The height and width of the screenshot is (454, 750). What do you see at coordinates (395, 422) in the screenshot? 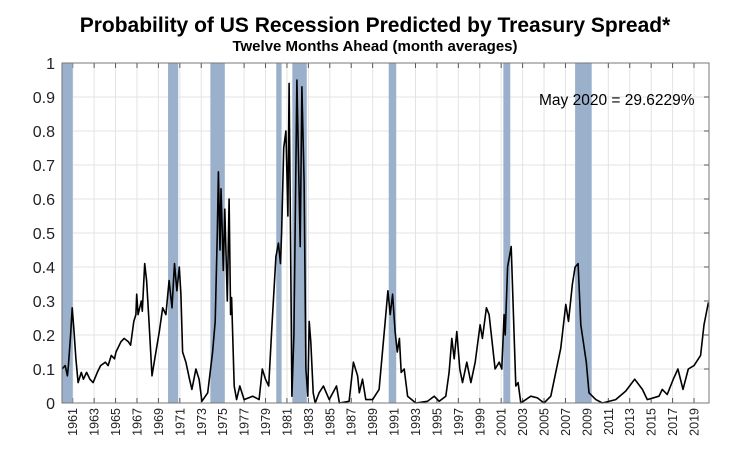
I see `x-tick-label: 1991` at bounding box center [395, 422].